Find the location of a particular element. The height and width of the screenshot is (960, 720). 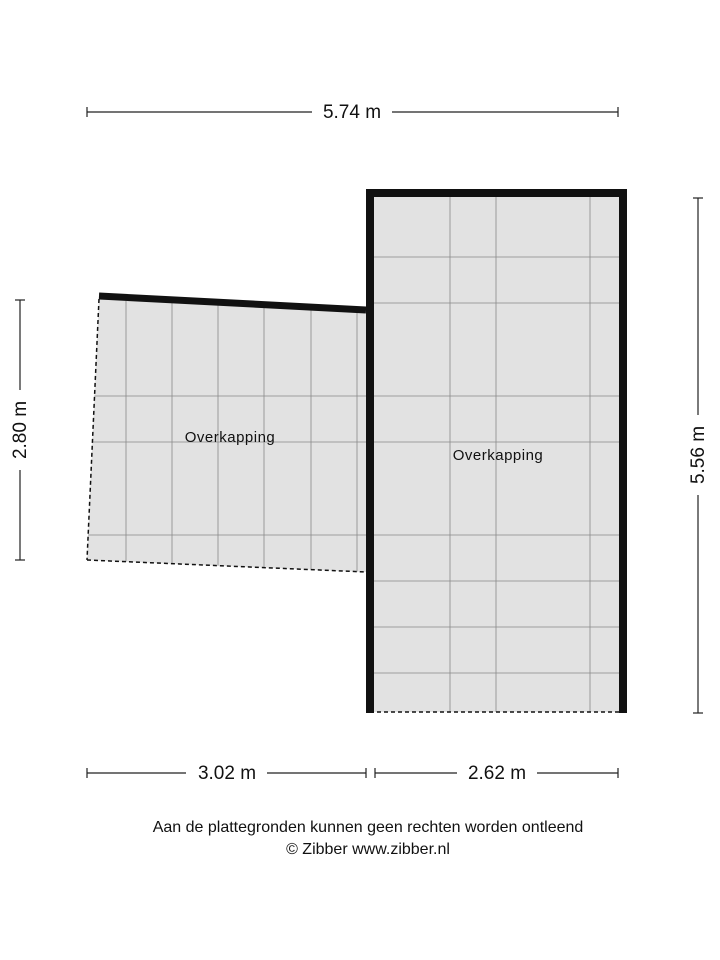

dimension-label: 5.74 m is located at coordinates (352, 112).